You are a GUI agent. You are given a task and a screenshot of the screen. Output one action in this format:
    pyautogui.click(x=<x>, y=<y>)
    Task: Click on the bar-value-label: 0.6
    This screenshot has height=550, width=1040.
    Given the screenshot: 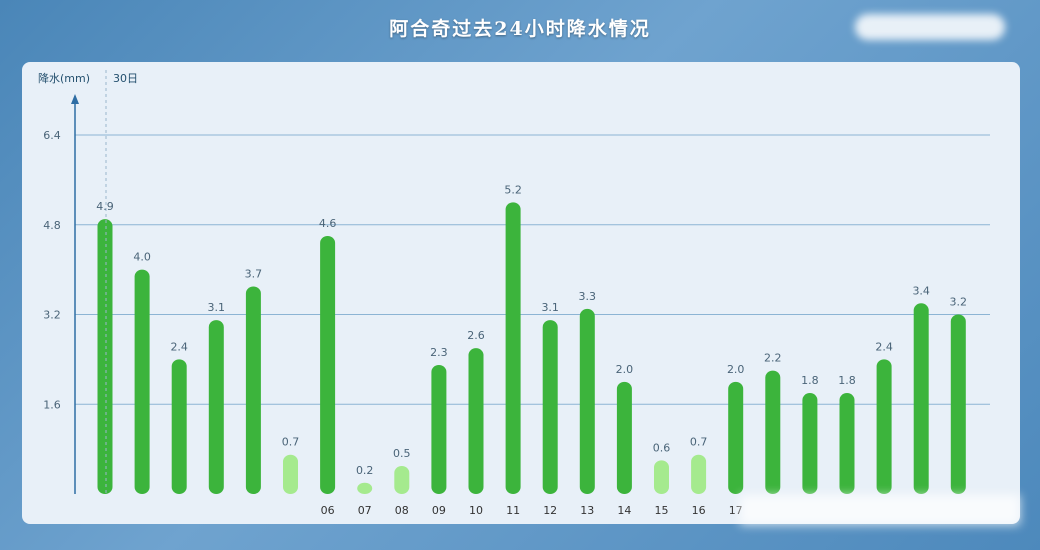 What is the action you would take?
    pyautogui.click(x=662, y=447)
    